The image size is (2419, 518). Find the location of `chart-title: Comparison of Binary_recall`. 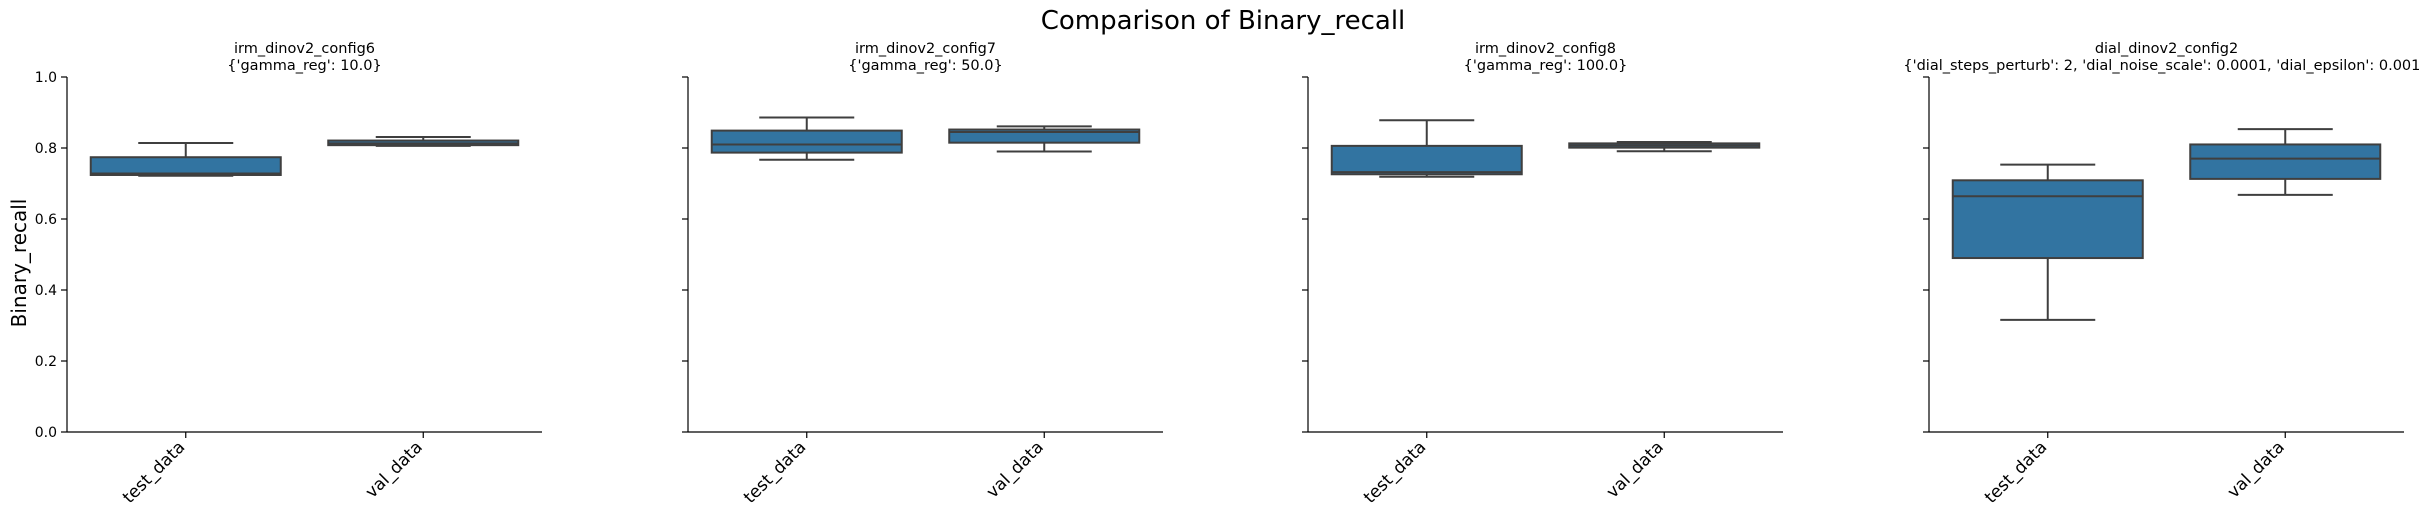

chart-title: Comparison of Binary_recall is located at coordinates (1223, 21).